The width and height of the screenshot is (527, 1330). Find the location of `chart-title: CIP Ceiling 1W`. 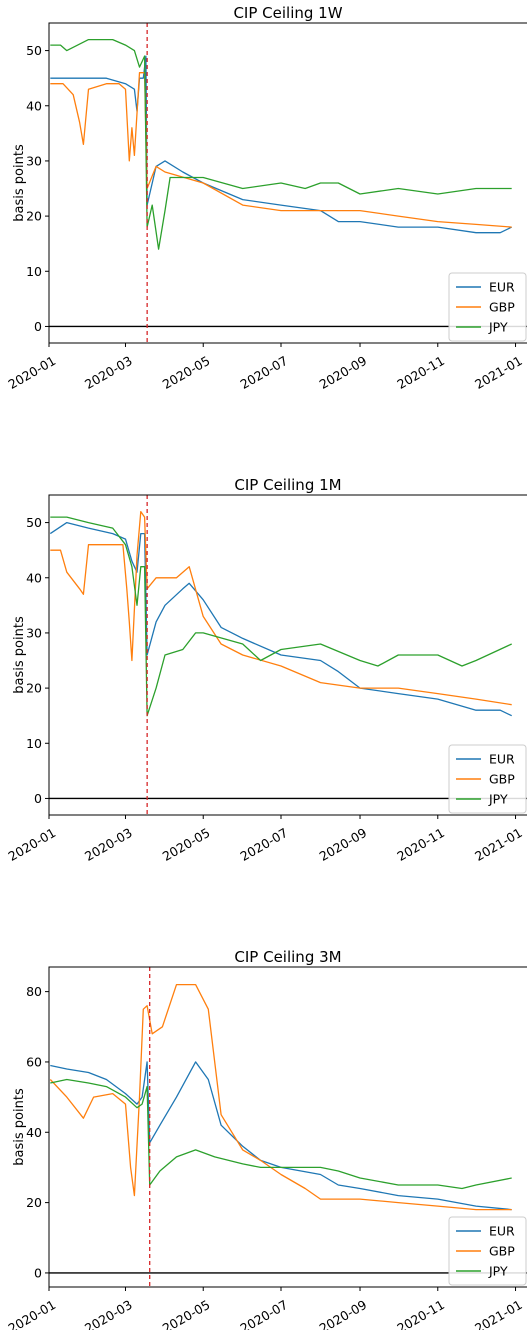

chart-title: CIP Ceiling 1W is located at coordinates (287, 13).